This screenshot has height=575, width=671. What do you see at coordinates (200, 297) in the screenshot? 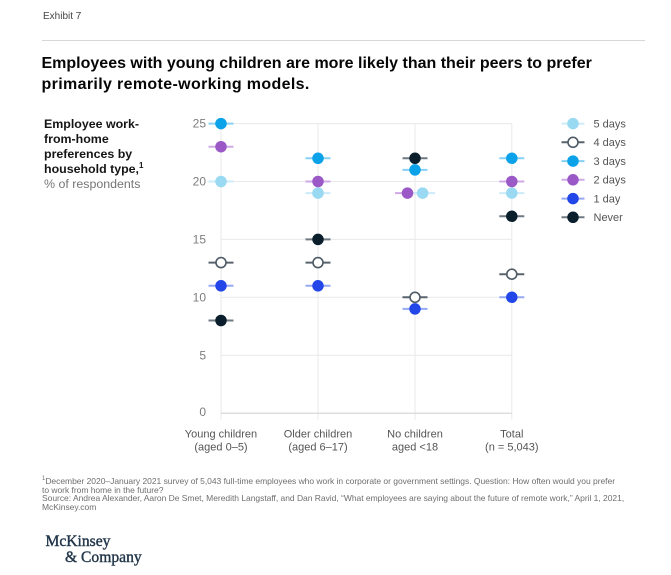
I see `svg-text: 10` at bounding box center [200, 297].